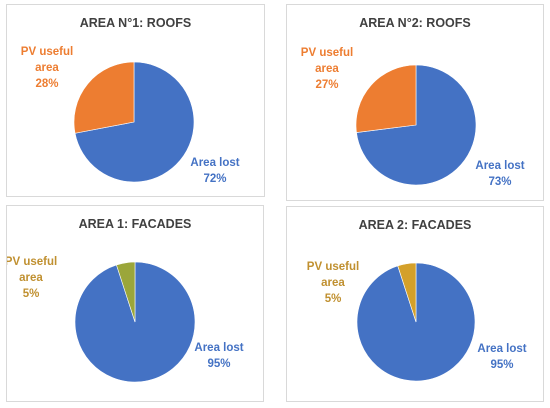 The width and height of the screenshot is (550, 408). I want to click on pie-chart: Area lost 72% PV useful area 28%, so click(130, 115).